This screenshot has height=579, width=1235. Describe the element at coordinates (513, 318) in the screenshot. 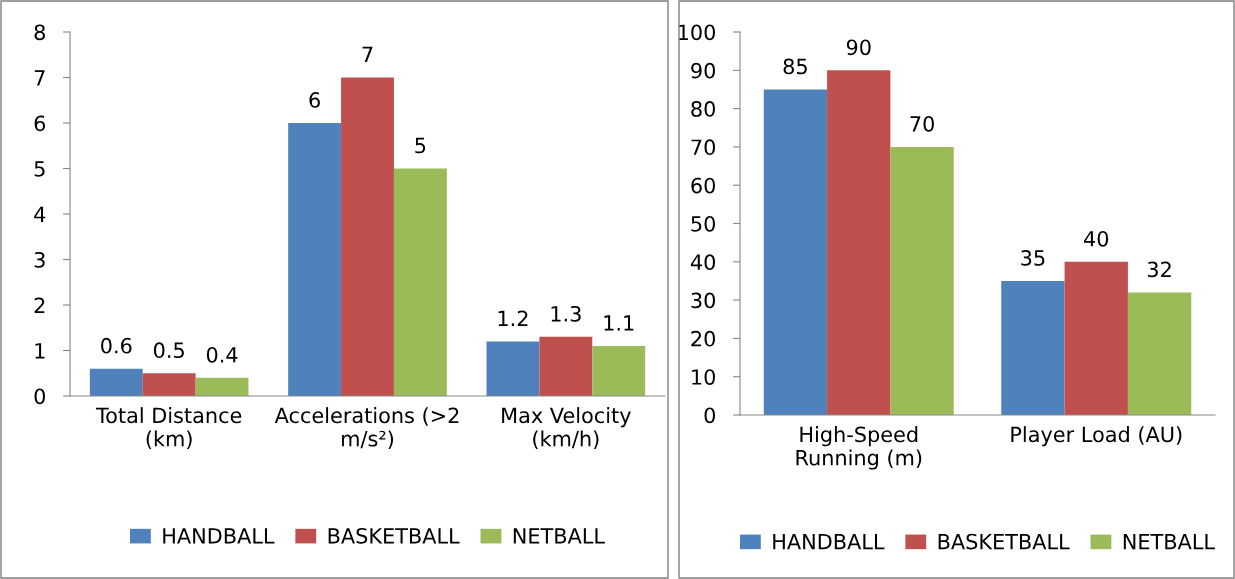

I see `data-label: 1.2` at that location.